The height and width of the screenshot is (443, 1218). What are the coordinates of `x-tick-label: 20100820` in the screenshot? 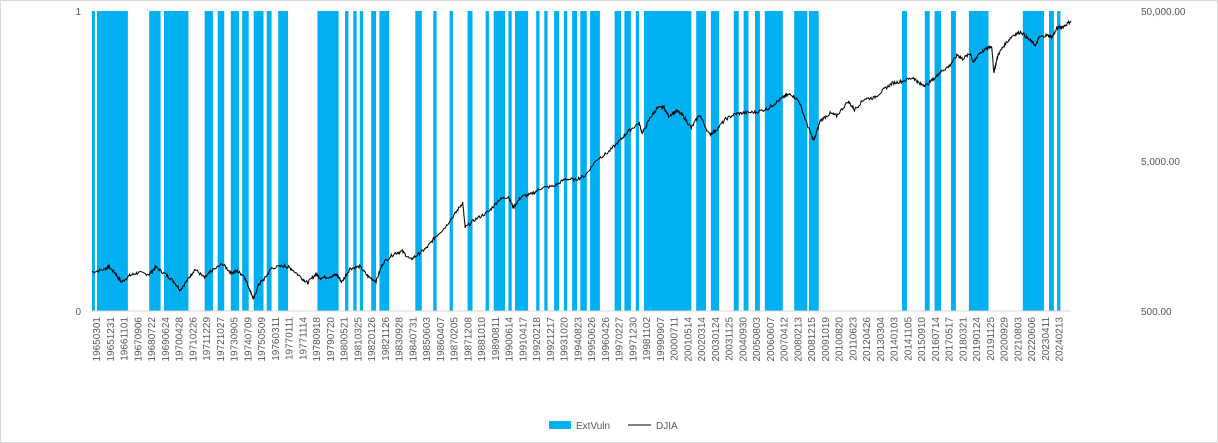 It's located at (840, 339).